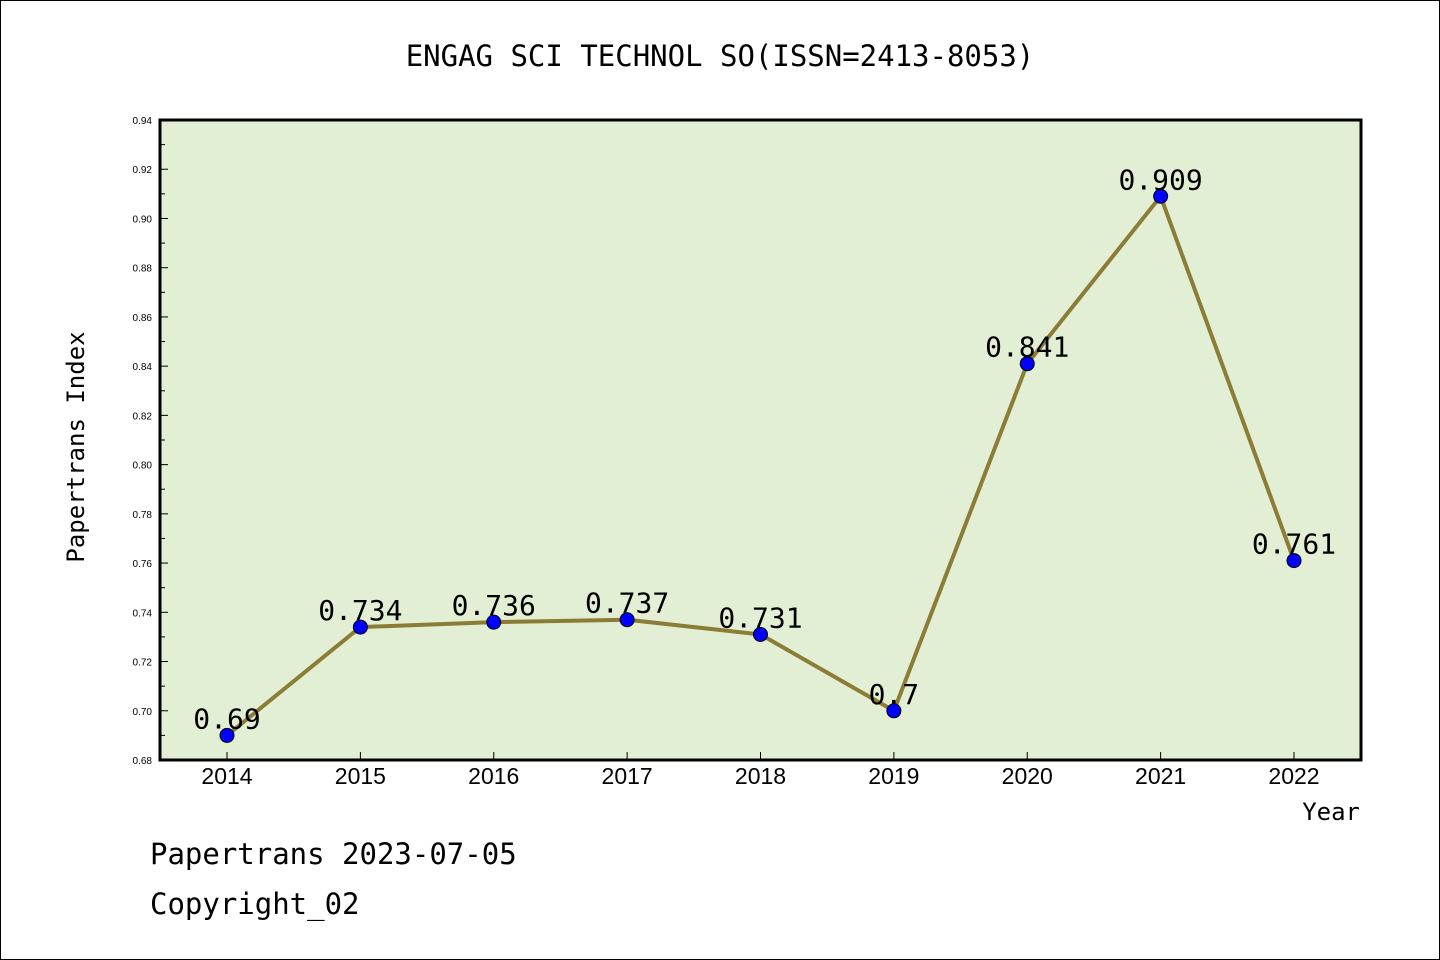 The width and height of the screenshot is (1440, 960). I want to click on y-tick-label: 0.80, so click(143, 466).